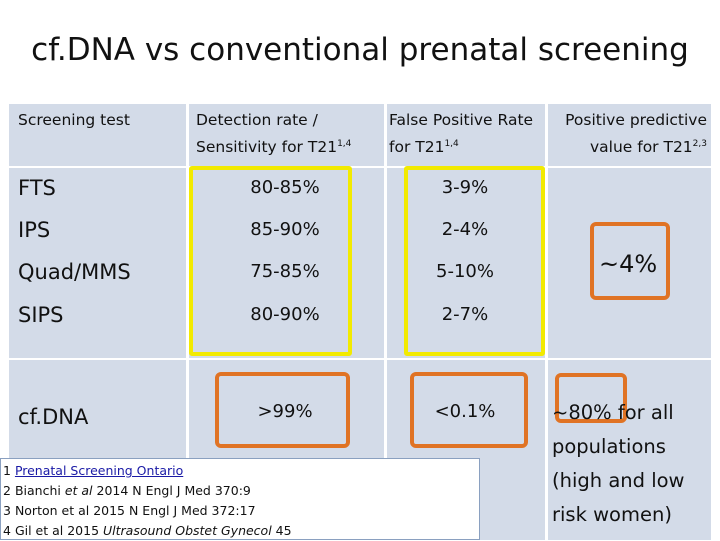  I want to click on ppv-cfdna-highlight, so click(591, 398).